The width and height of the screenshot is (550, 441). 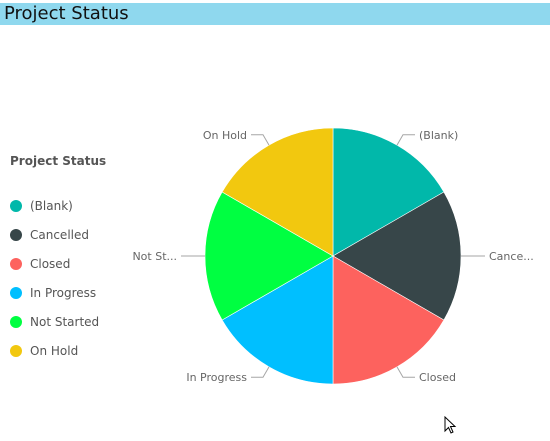 What do you see at coordinates (54, 350) in the screenshot?
I see `legend-label: On Hold` at bounding box center [54, 350].